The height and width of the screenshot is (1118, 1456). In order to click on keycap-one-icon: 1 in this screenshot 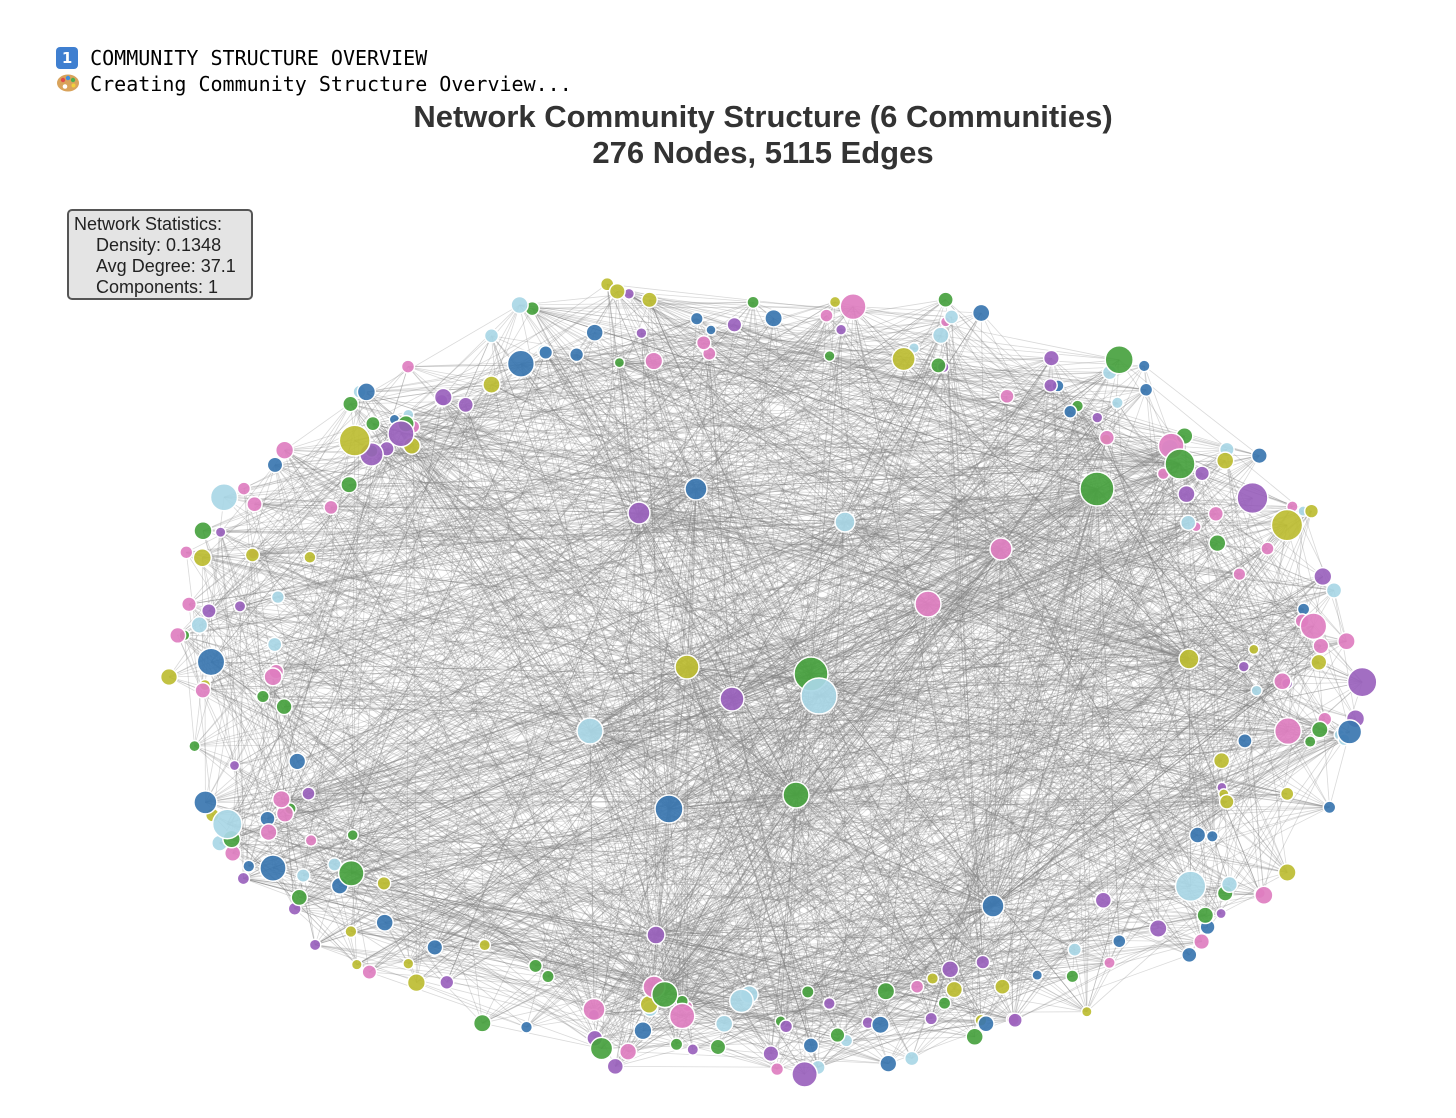, I will do `click(67, 58)`.